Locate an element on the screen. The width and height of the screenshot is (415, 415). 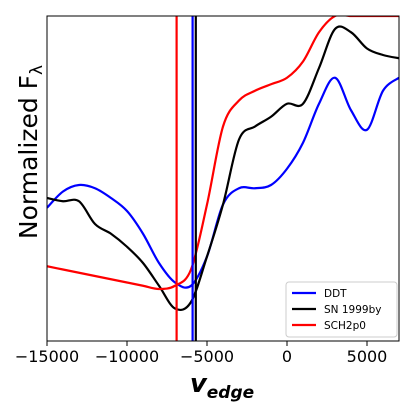
legend-label: DDT is located at coordinates (335, 294).